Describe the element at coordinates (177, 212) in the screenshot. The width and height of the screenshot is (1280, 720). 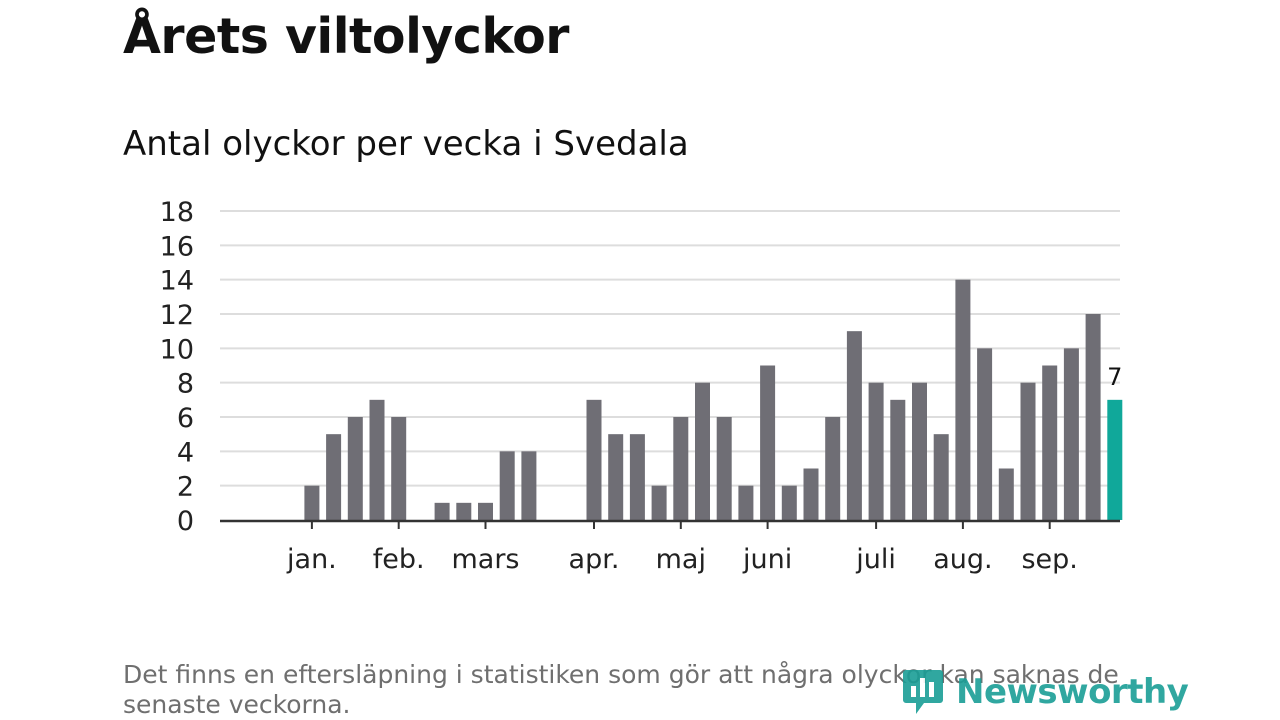
I see `y-tick-label: 18` at that location.